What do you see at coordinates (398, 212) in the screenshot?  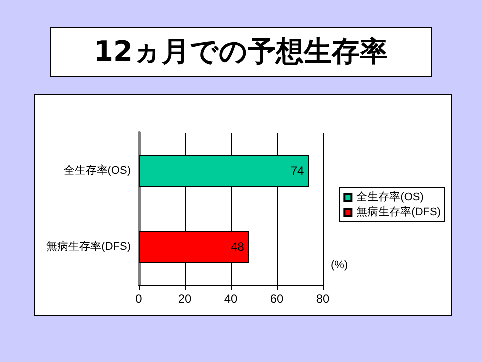 I see `legend-label: 無病生存率(DFS)` at bounding box center [398, 212].